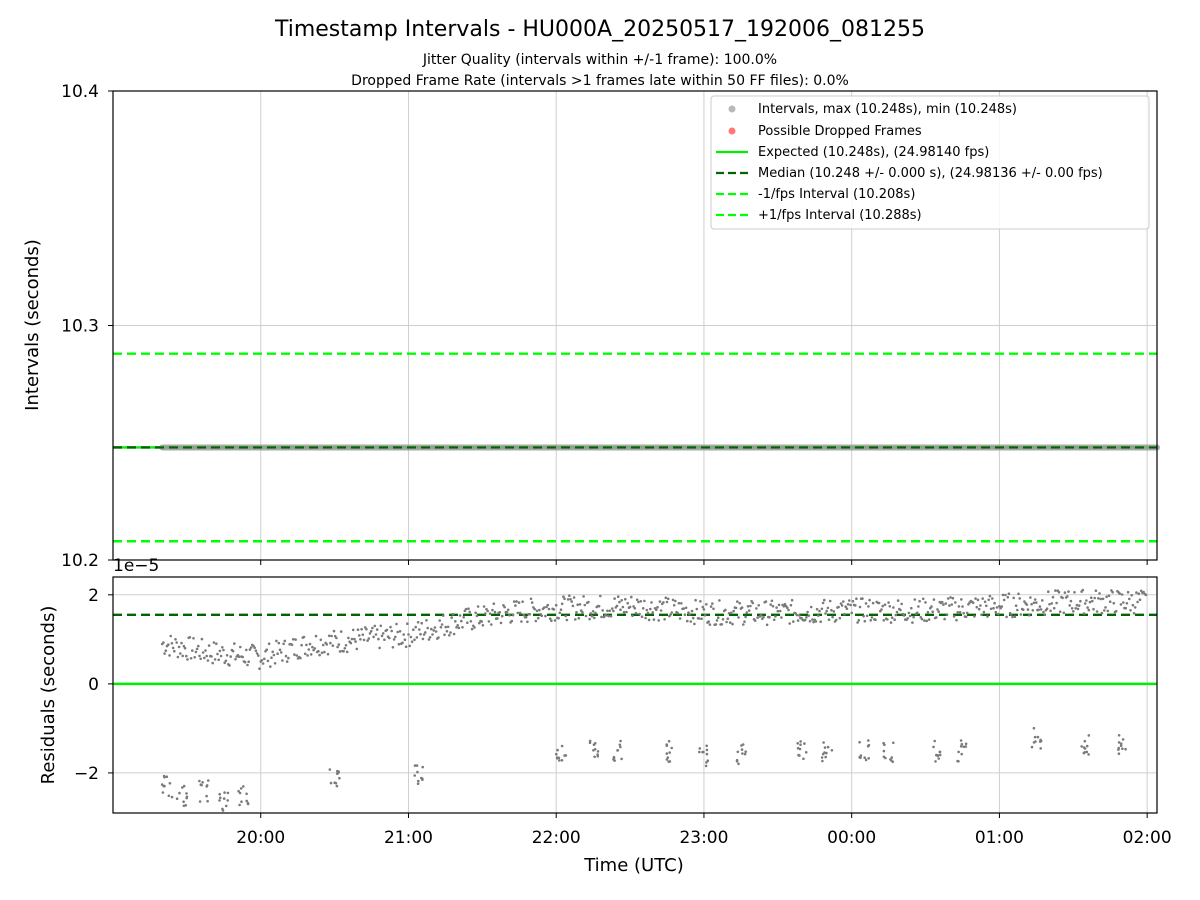 This screenshot has width=1200, height=900. Describe the element at coordinates (136, 566) in the screenshot. I see `residuals-multiplier: 1e−5` at that location.